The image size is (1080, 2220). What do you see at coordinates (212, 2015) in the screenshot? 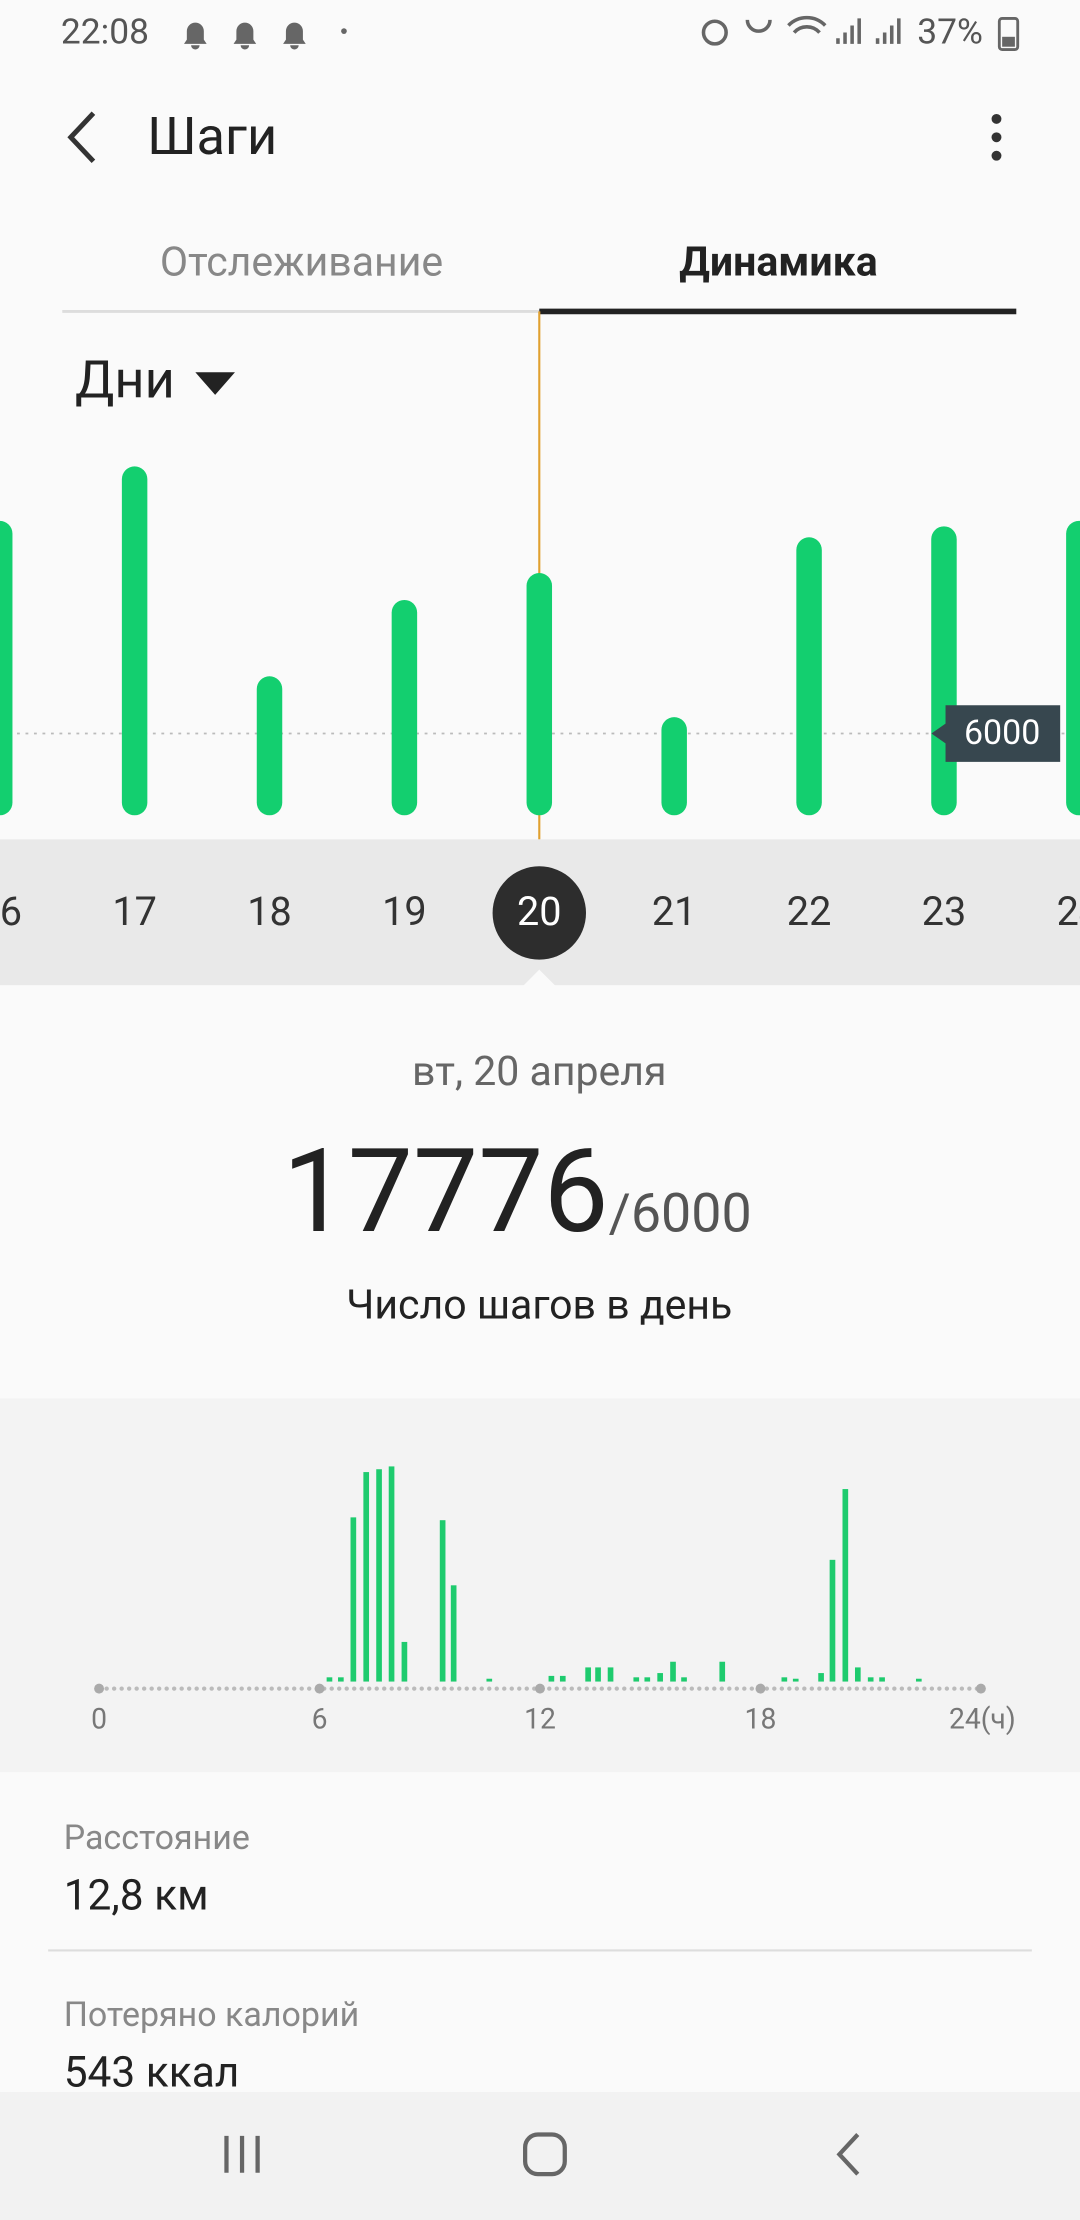
I see `stat-label: Потеряно калорий` at bounding box center [212, 2015].